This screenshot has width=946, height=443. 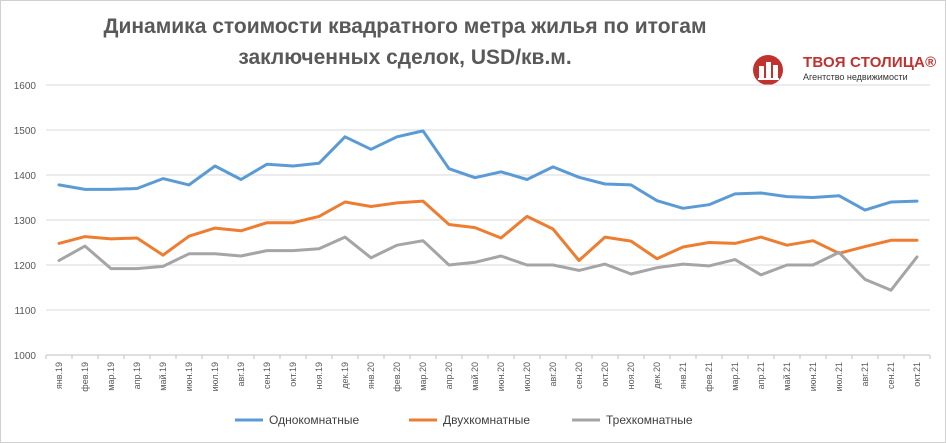 I want to click on x-tick-label-мар.20: мар.20, so click(x=423, y=376).